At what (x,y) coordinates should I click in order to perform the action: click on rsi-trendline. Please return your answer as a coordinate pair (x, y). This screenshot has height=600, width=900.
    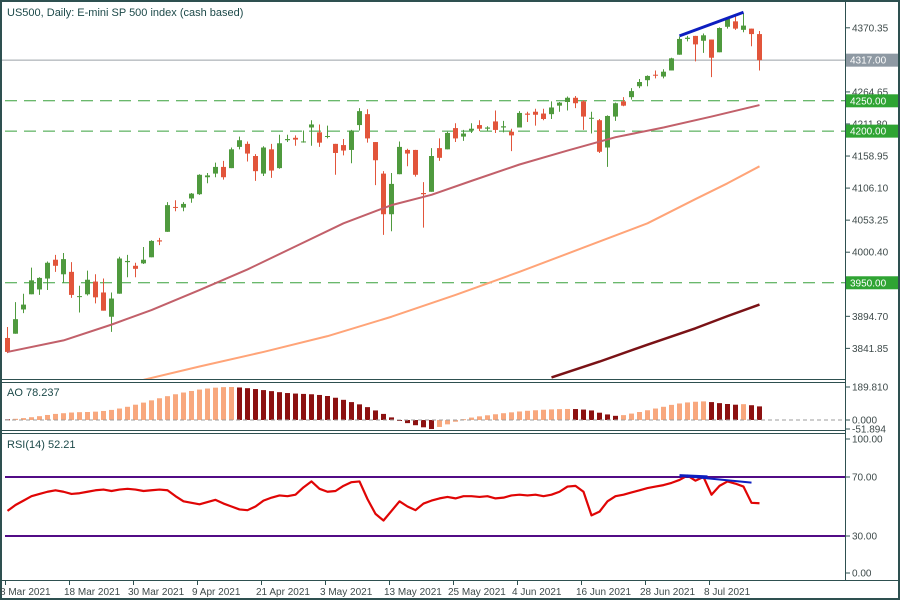
    Looking at the image, I should click on (719, 479).